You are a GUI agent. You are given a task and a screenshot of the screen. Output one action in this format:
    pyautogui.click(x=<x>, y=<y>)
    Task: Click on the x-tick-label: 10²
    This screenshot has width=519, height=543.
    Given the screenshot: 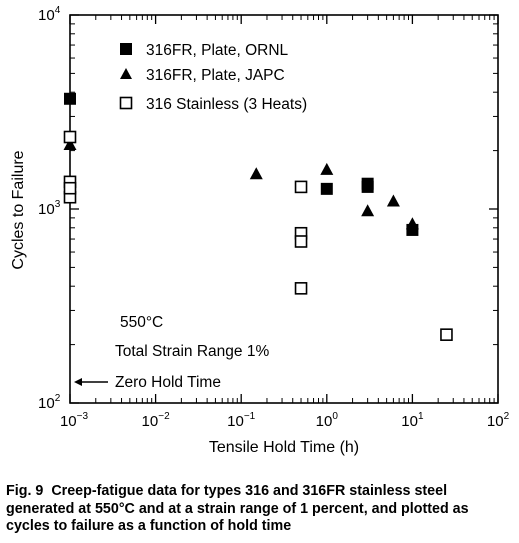 What is the action you would take?
    pyautogui.click(x=498, y=420)
    